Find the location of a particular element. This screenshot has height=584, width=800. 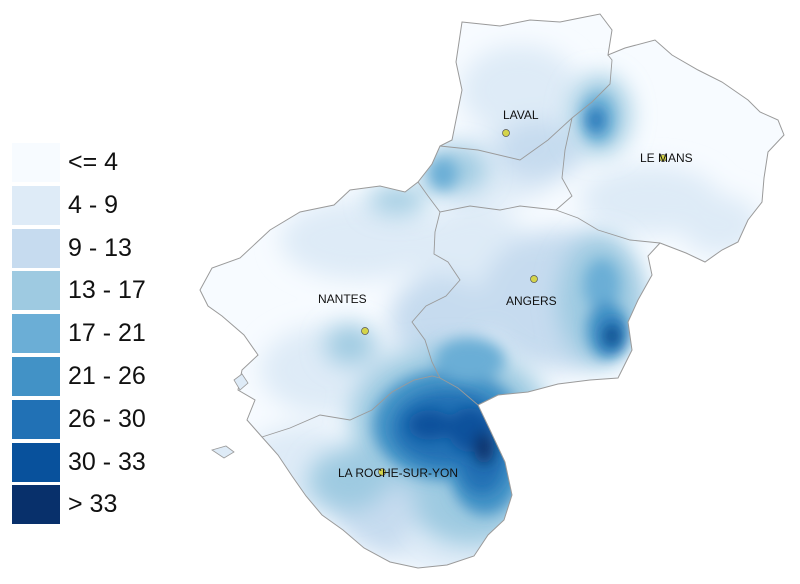

legend-item: 9 - 13 is located at coordinates (95, 249).